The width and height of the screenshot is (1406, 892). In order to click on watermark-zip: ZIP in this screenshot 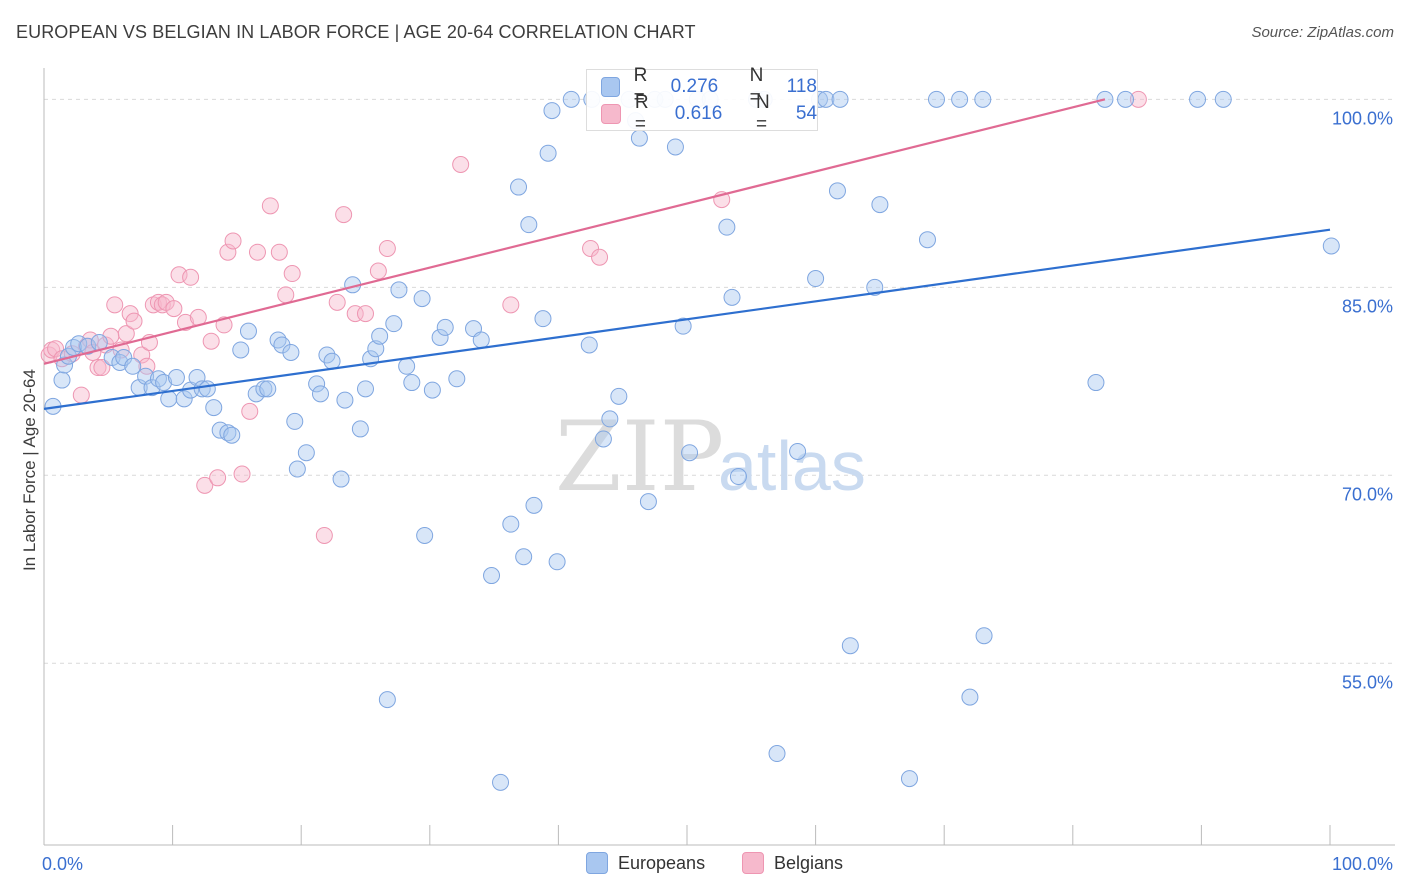, I will do `click(639, 457)`.